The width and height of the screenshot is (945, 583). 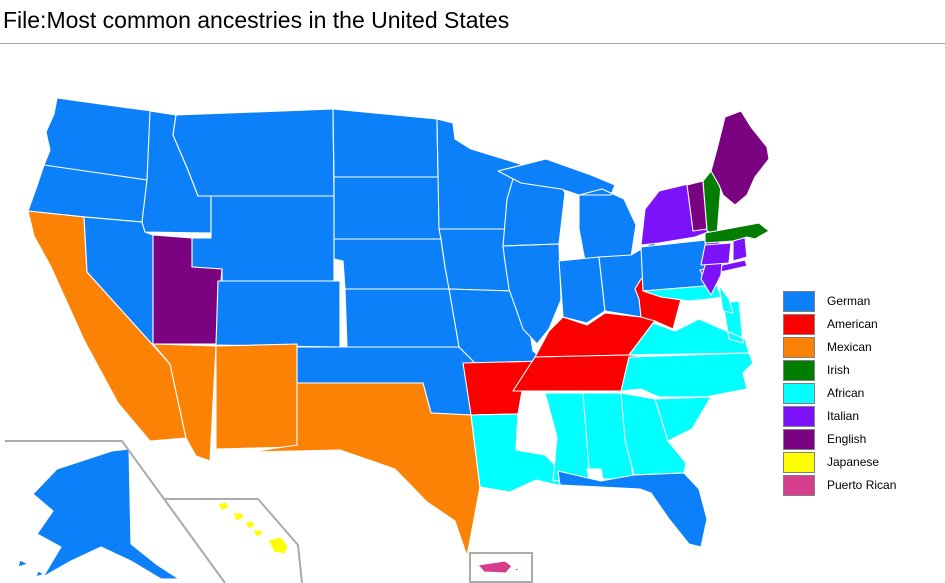 I want to click on legend-label: Irish, so click(x=838, y=370).